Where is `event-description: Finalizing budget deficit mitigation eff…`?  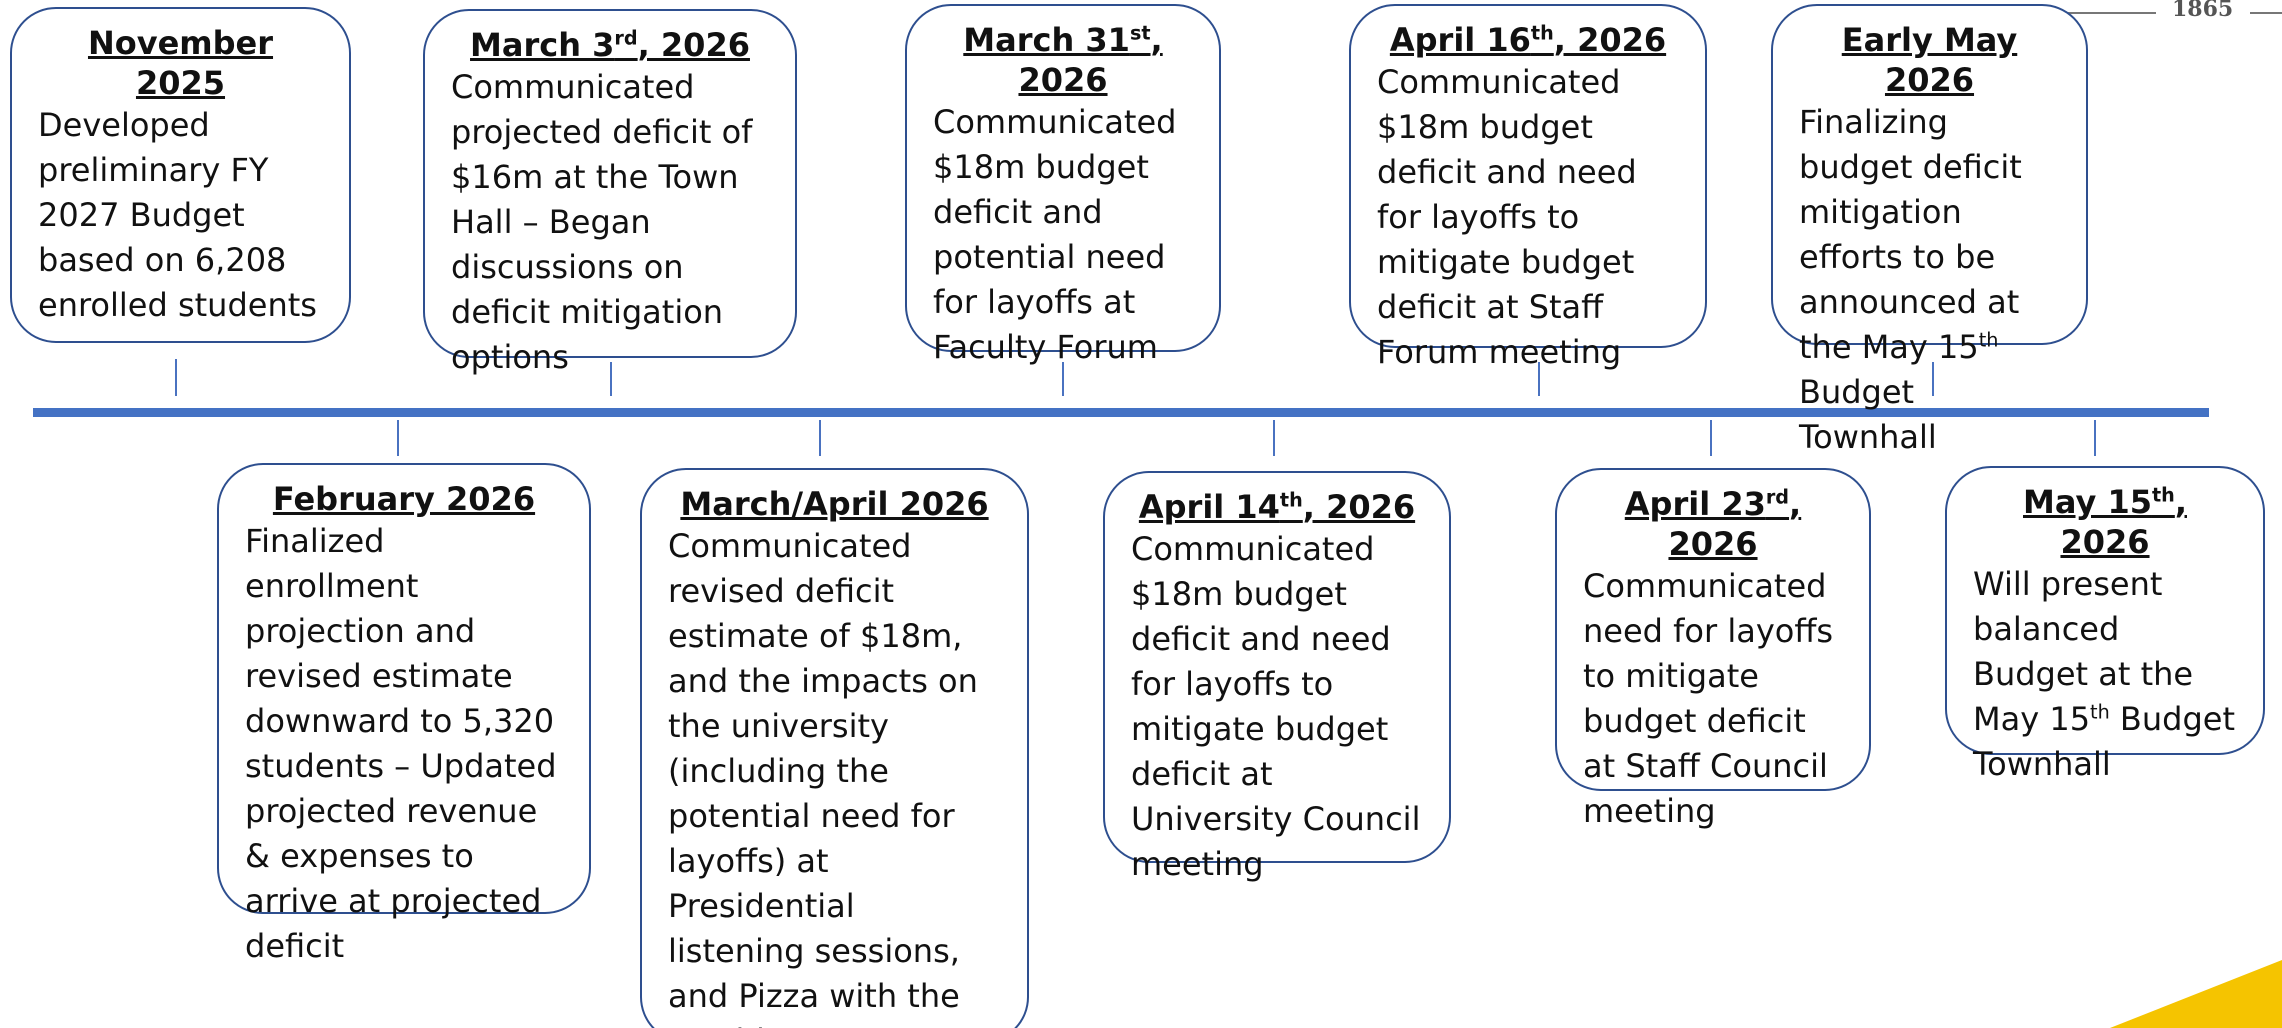 event-description: Finalizing budget deficit mitigation eff… is located at coordinates (1929, 280).